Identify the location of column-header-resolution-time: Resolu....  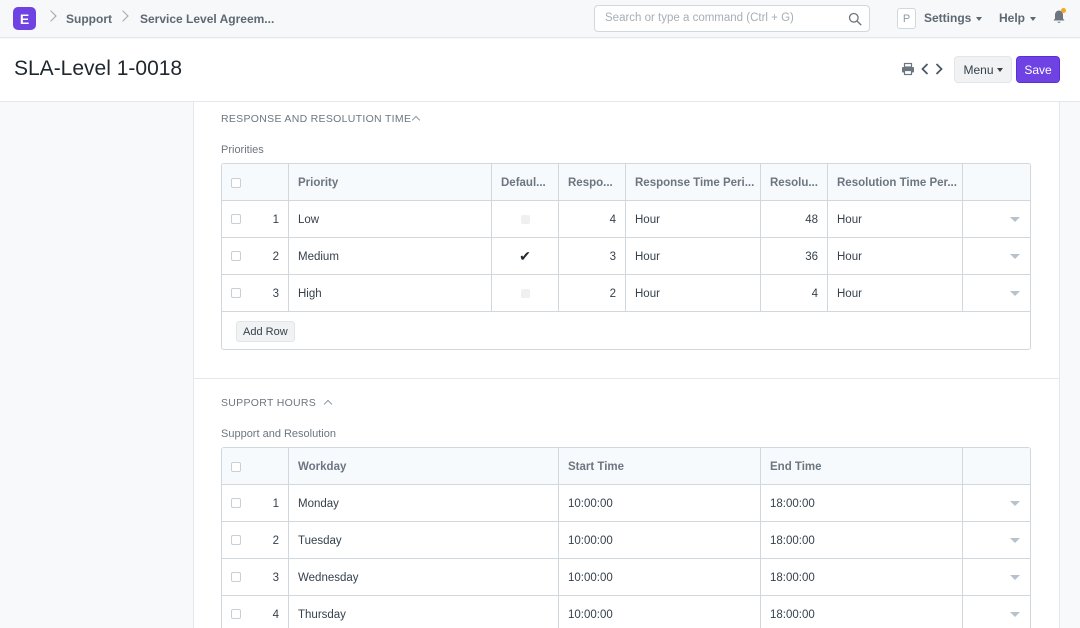
(794, 182).